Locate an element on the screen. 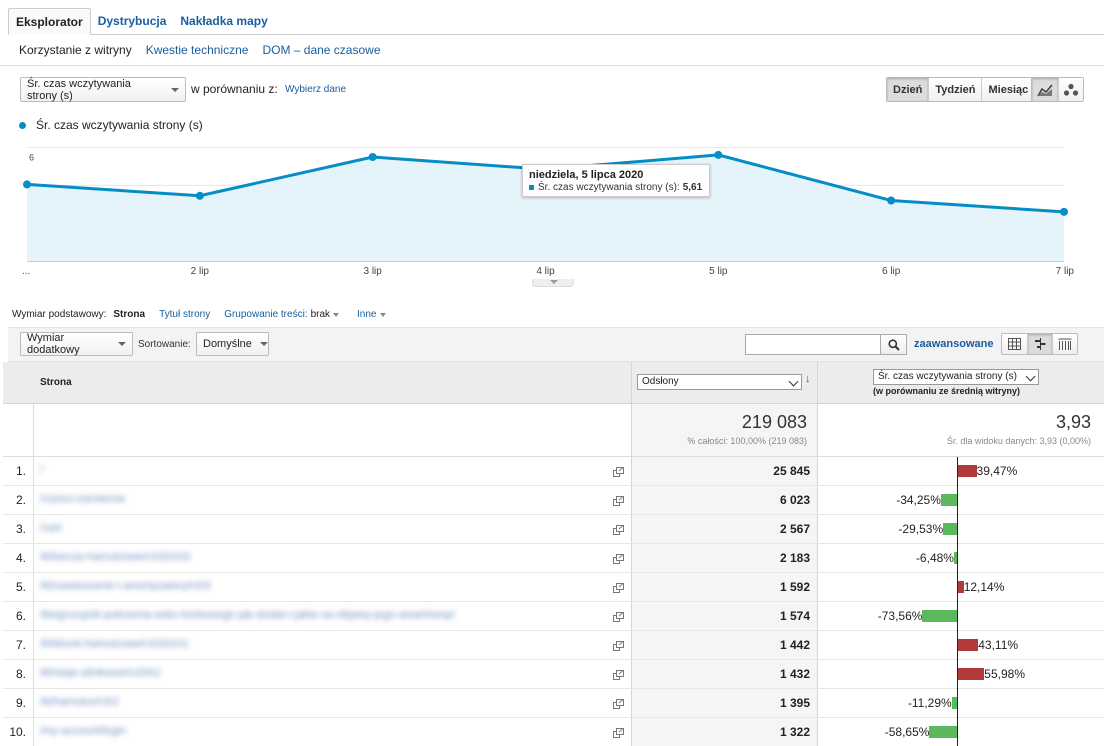  x-tick-label: 6 lip is located at coordinates (891, 271).